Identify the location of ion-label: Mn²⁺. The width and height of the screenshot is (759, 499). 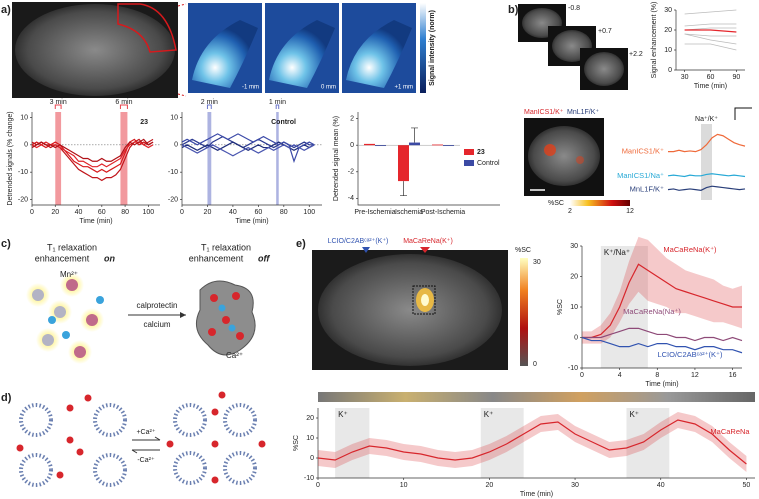
(69, 274).